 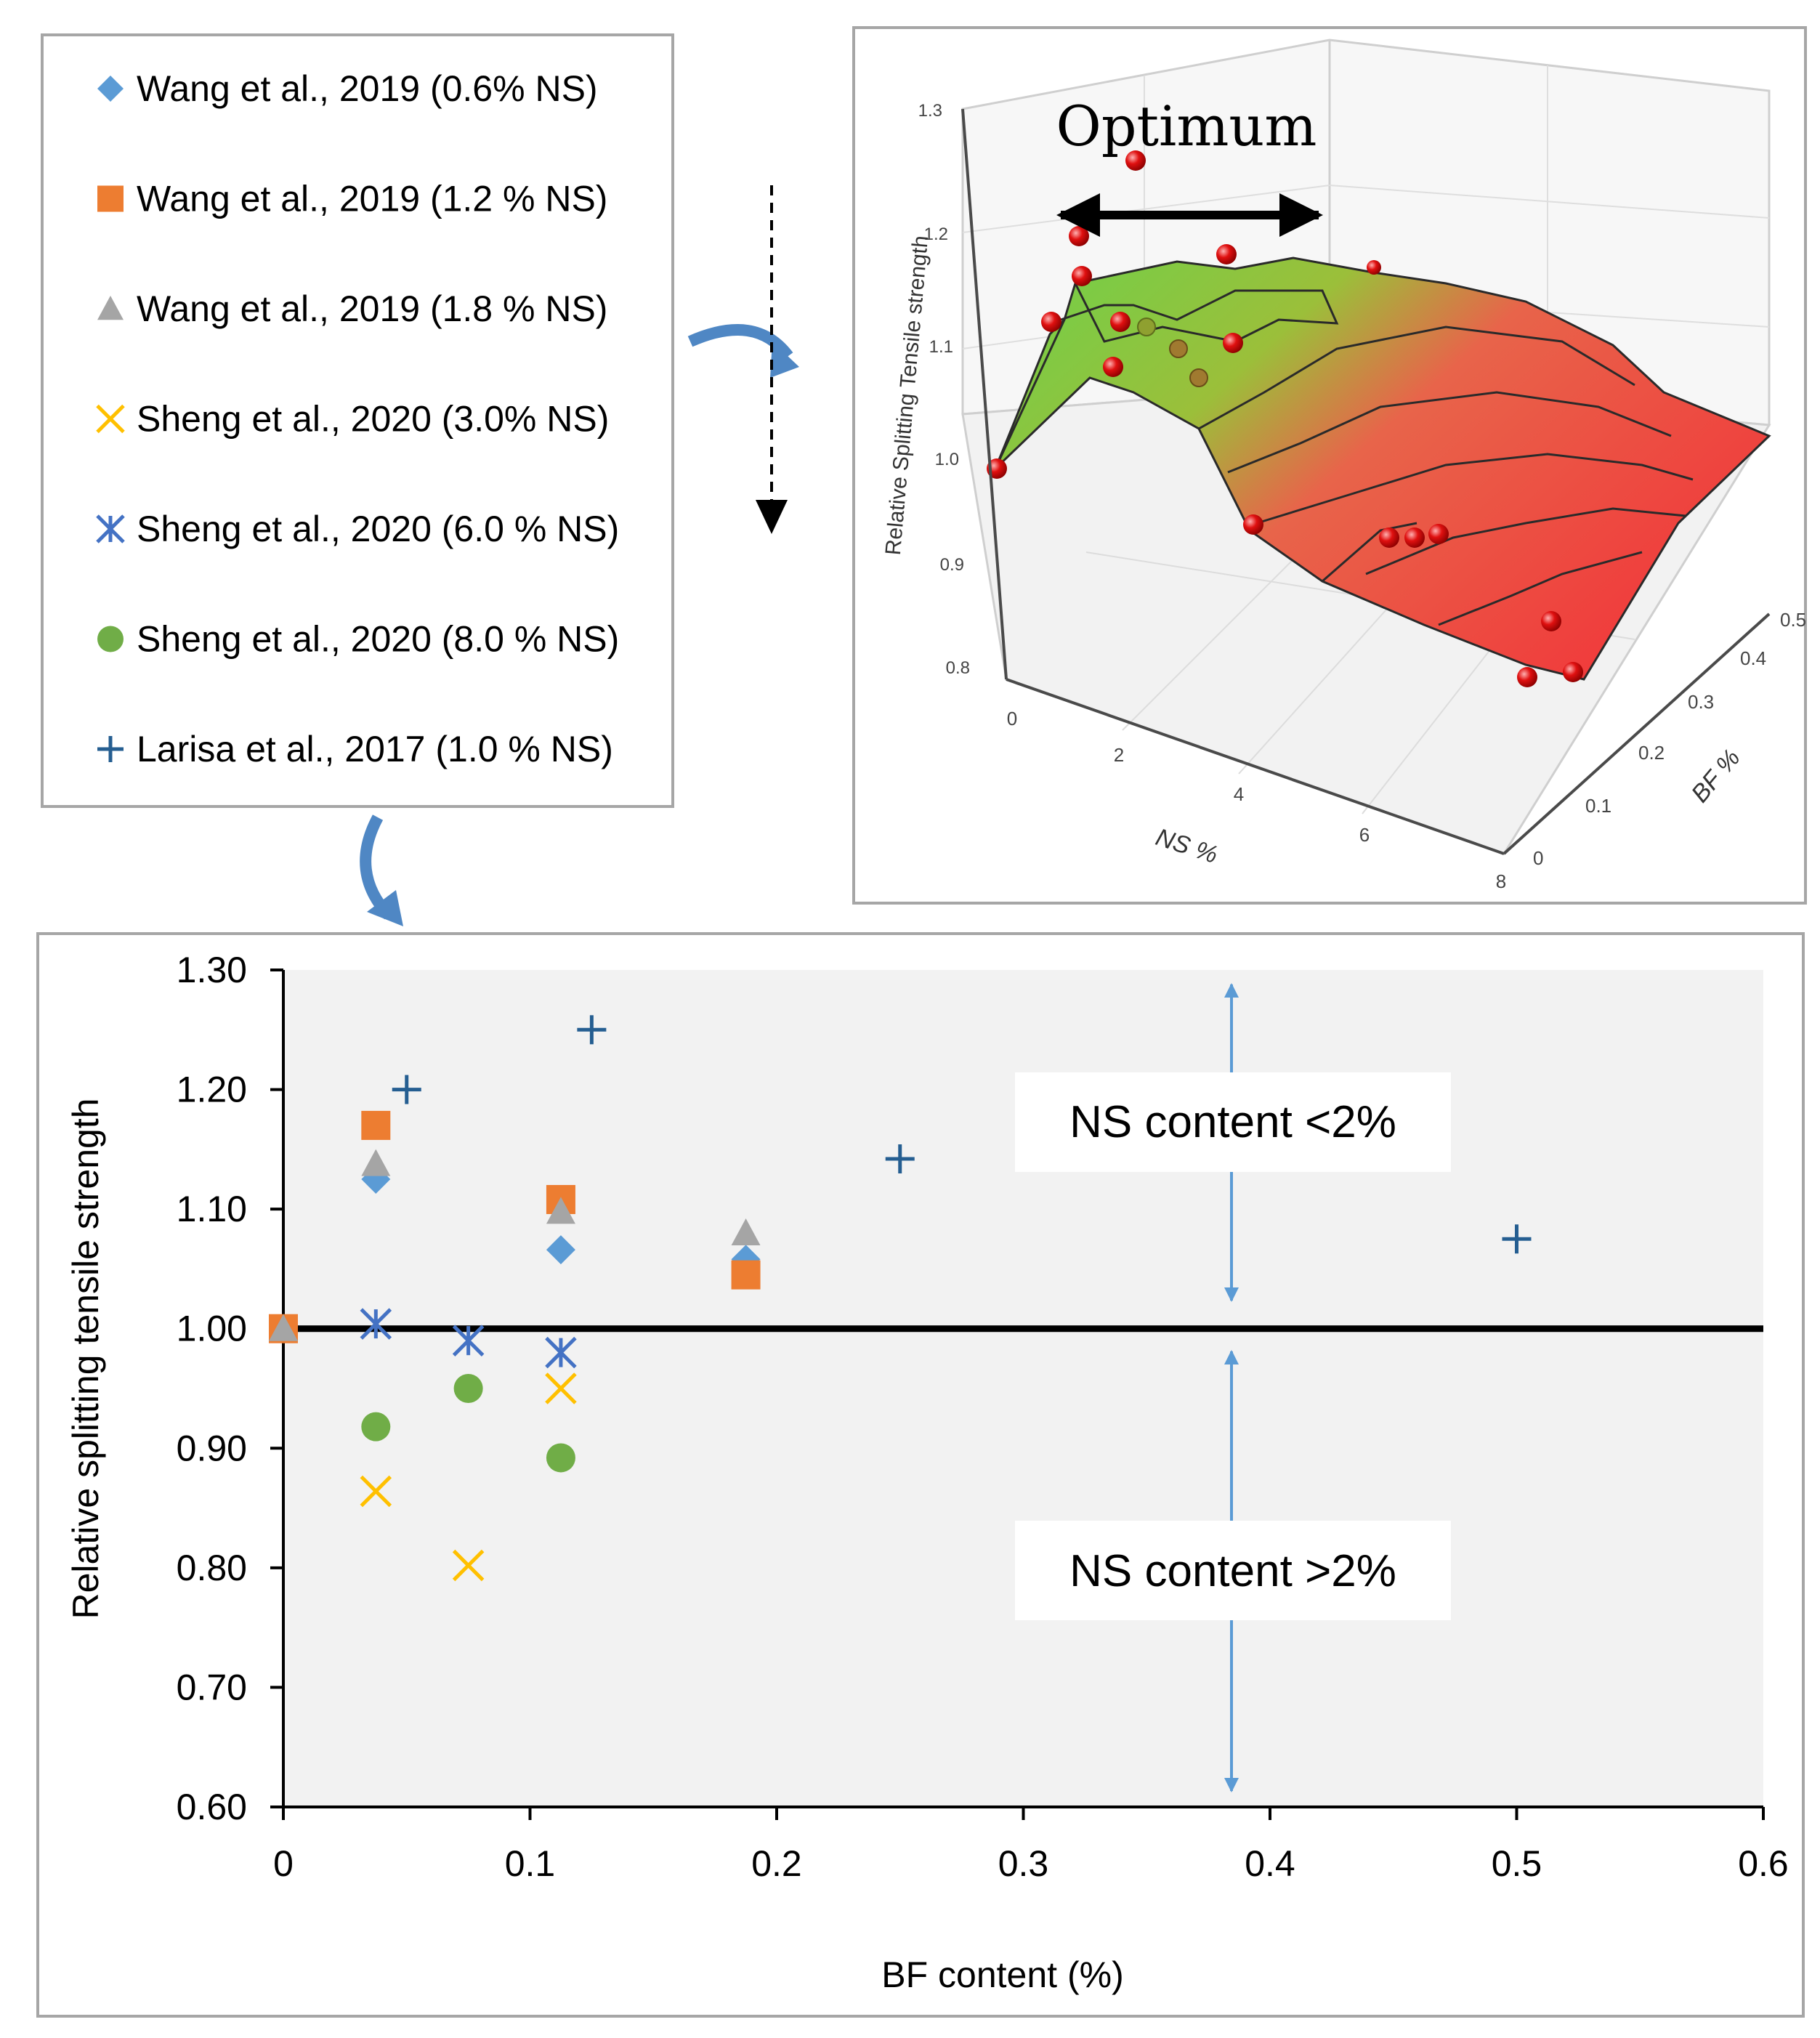 I want to click on legend-item: Wang et al., 2019 (0.6% NS), so click(x=347, y=88).